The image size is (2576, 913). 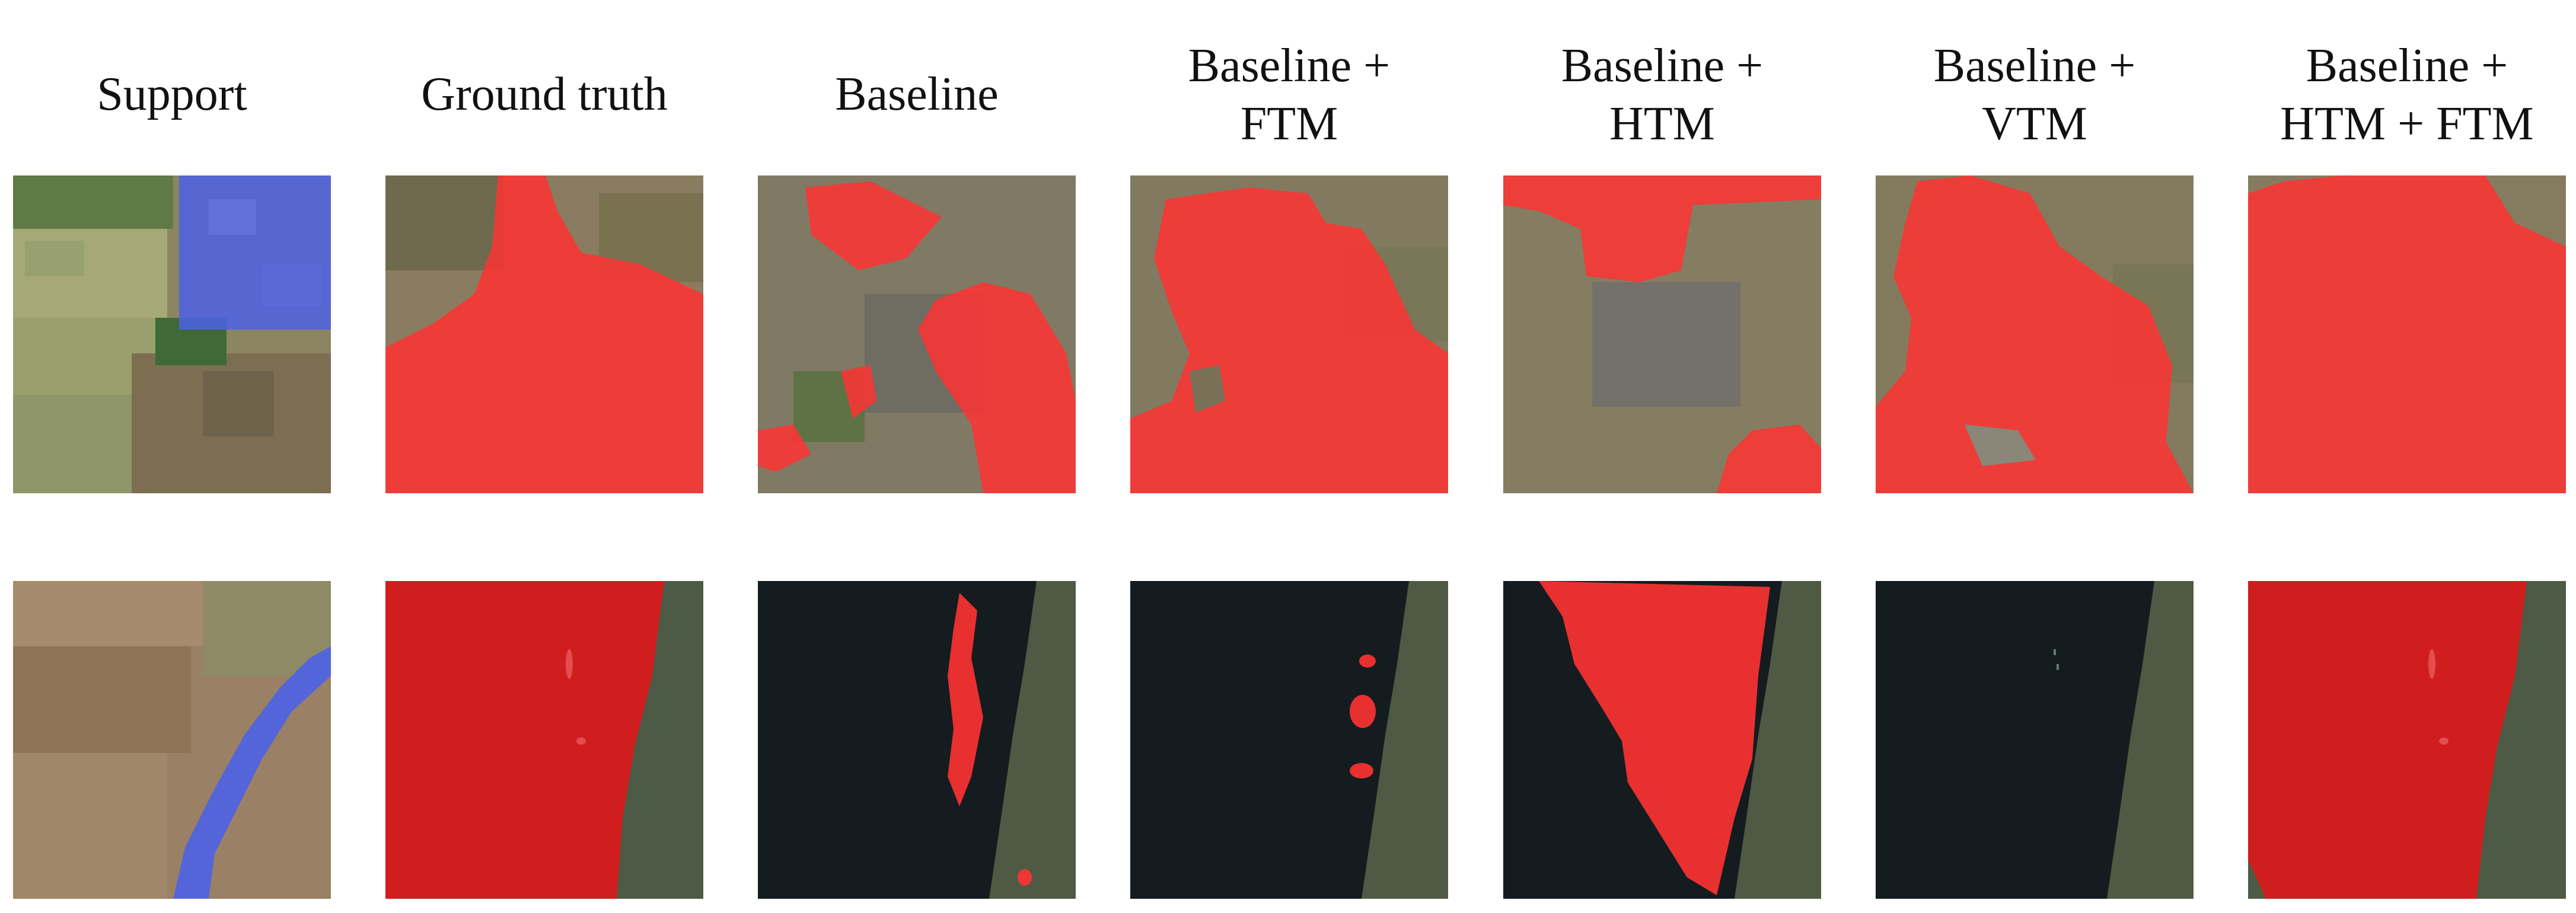 I want to click on column-header-baseline-ftm: Baseline + FTM, so click(x=1289, y=95).